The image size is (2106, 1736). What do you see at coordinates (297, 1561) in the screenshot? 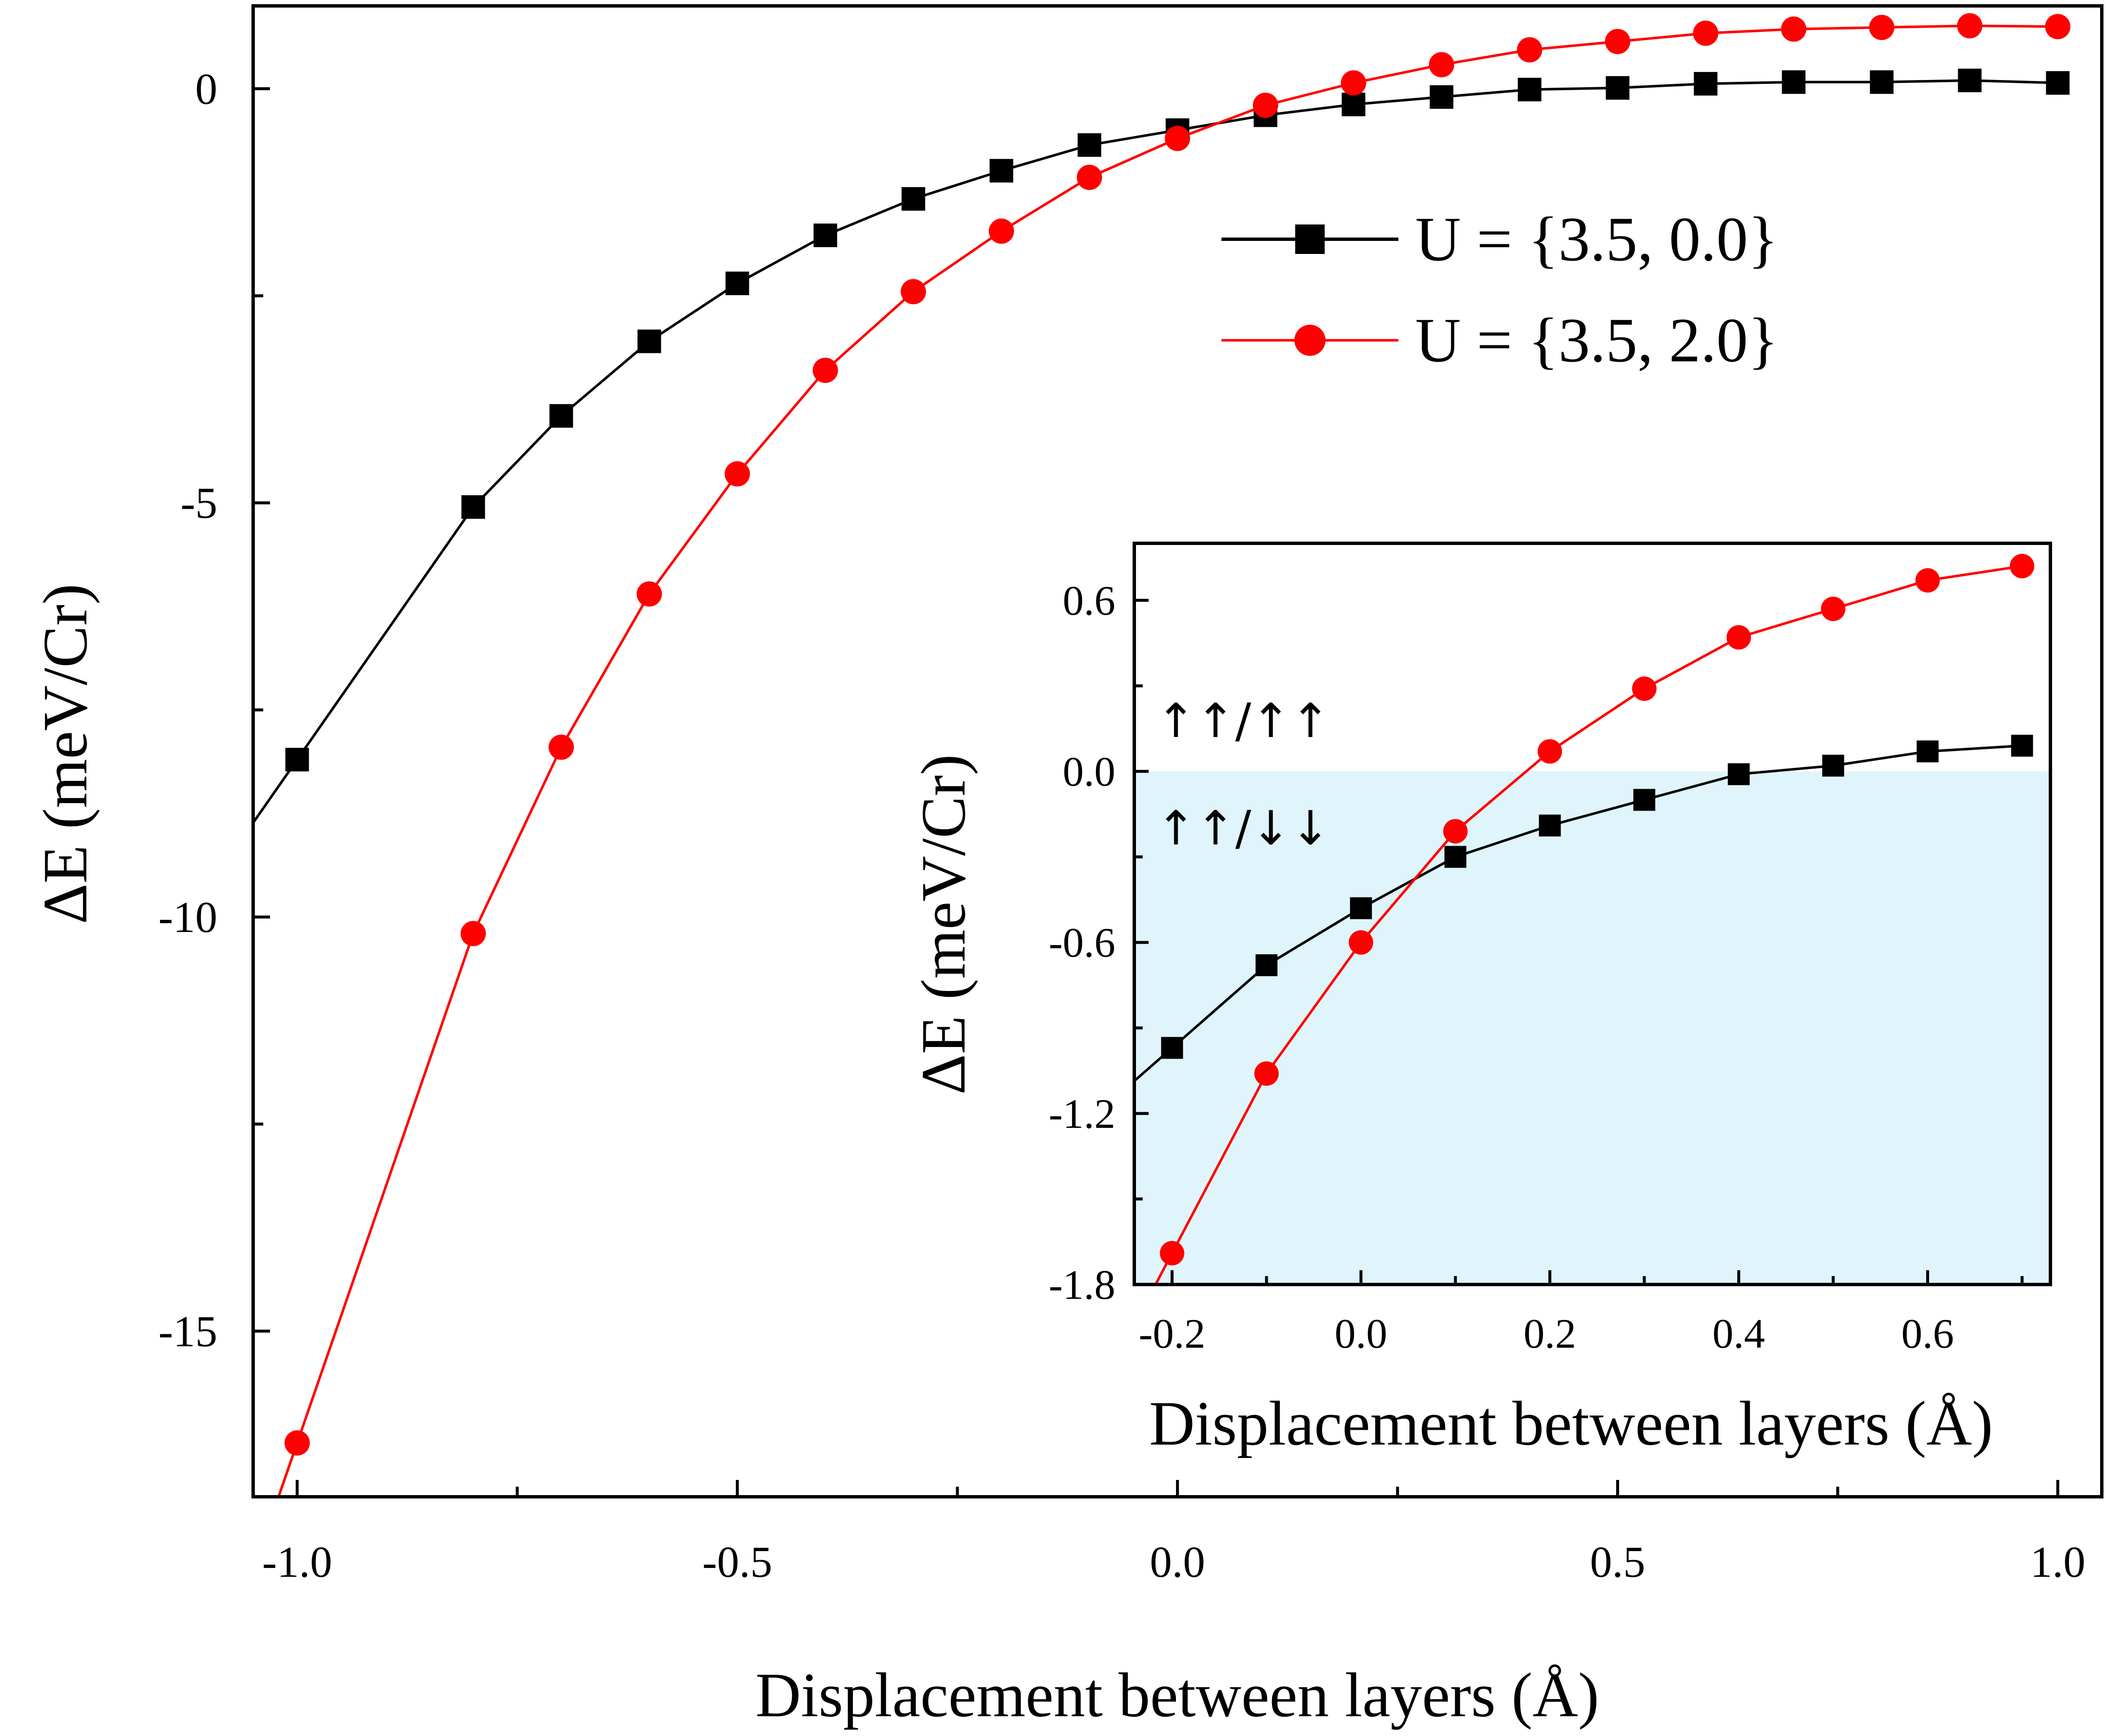
I see `main-x-tick-label: -1.0` at bounding box center [297, 1561].